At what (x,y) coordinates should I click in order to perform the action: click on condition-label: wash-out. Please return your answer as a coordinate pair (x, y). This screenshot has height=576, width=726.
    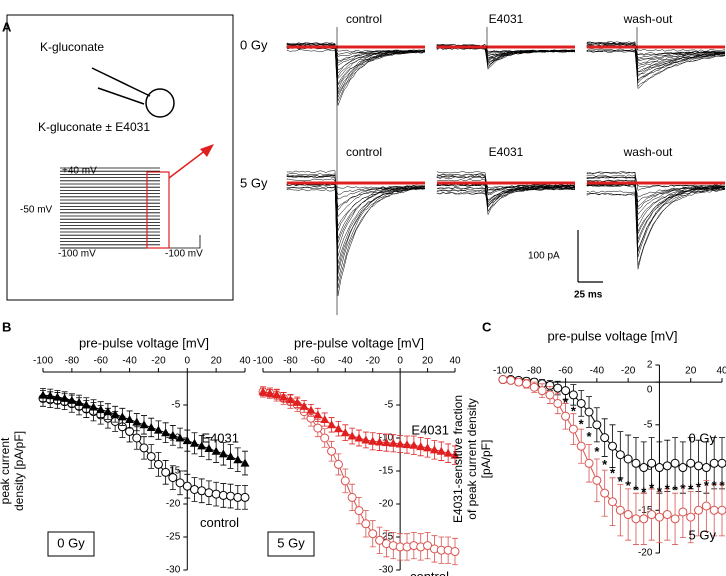
    Looking at the image, I should click on (648, 152).